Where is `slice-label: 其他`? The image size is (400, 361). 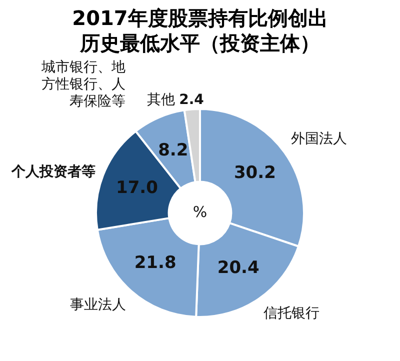
slice-label: 其他 is located at coordinates (161, 100).